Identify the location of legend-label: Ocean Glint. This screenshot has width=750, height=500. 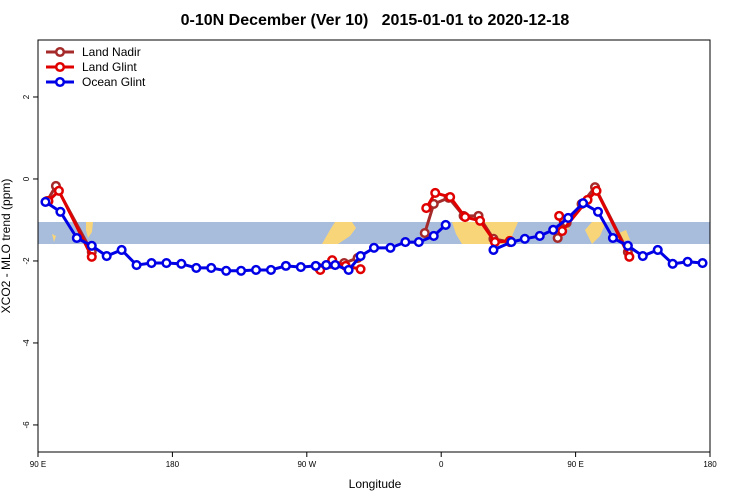
(114, 82).